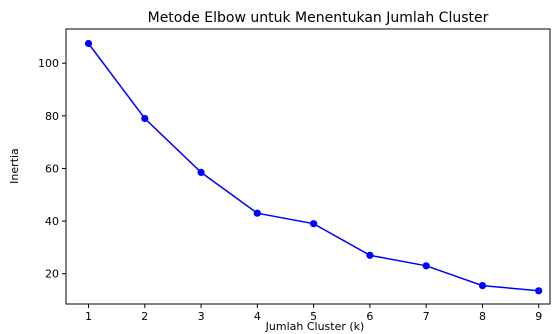 The image size is (559, 334). I want to click on y-tick-label: 100, so click(48, 63).